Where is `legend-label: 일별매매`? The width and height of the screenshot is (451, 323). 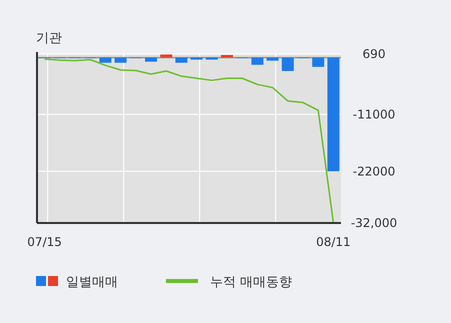
legend-label: 일별매매 is located at coordinates (92, 282).